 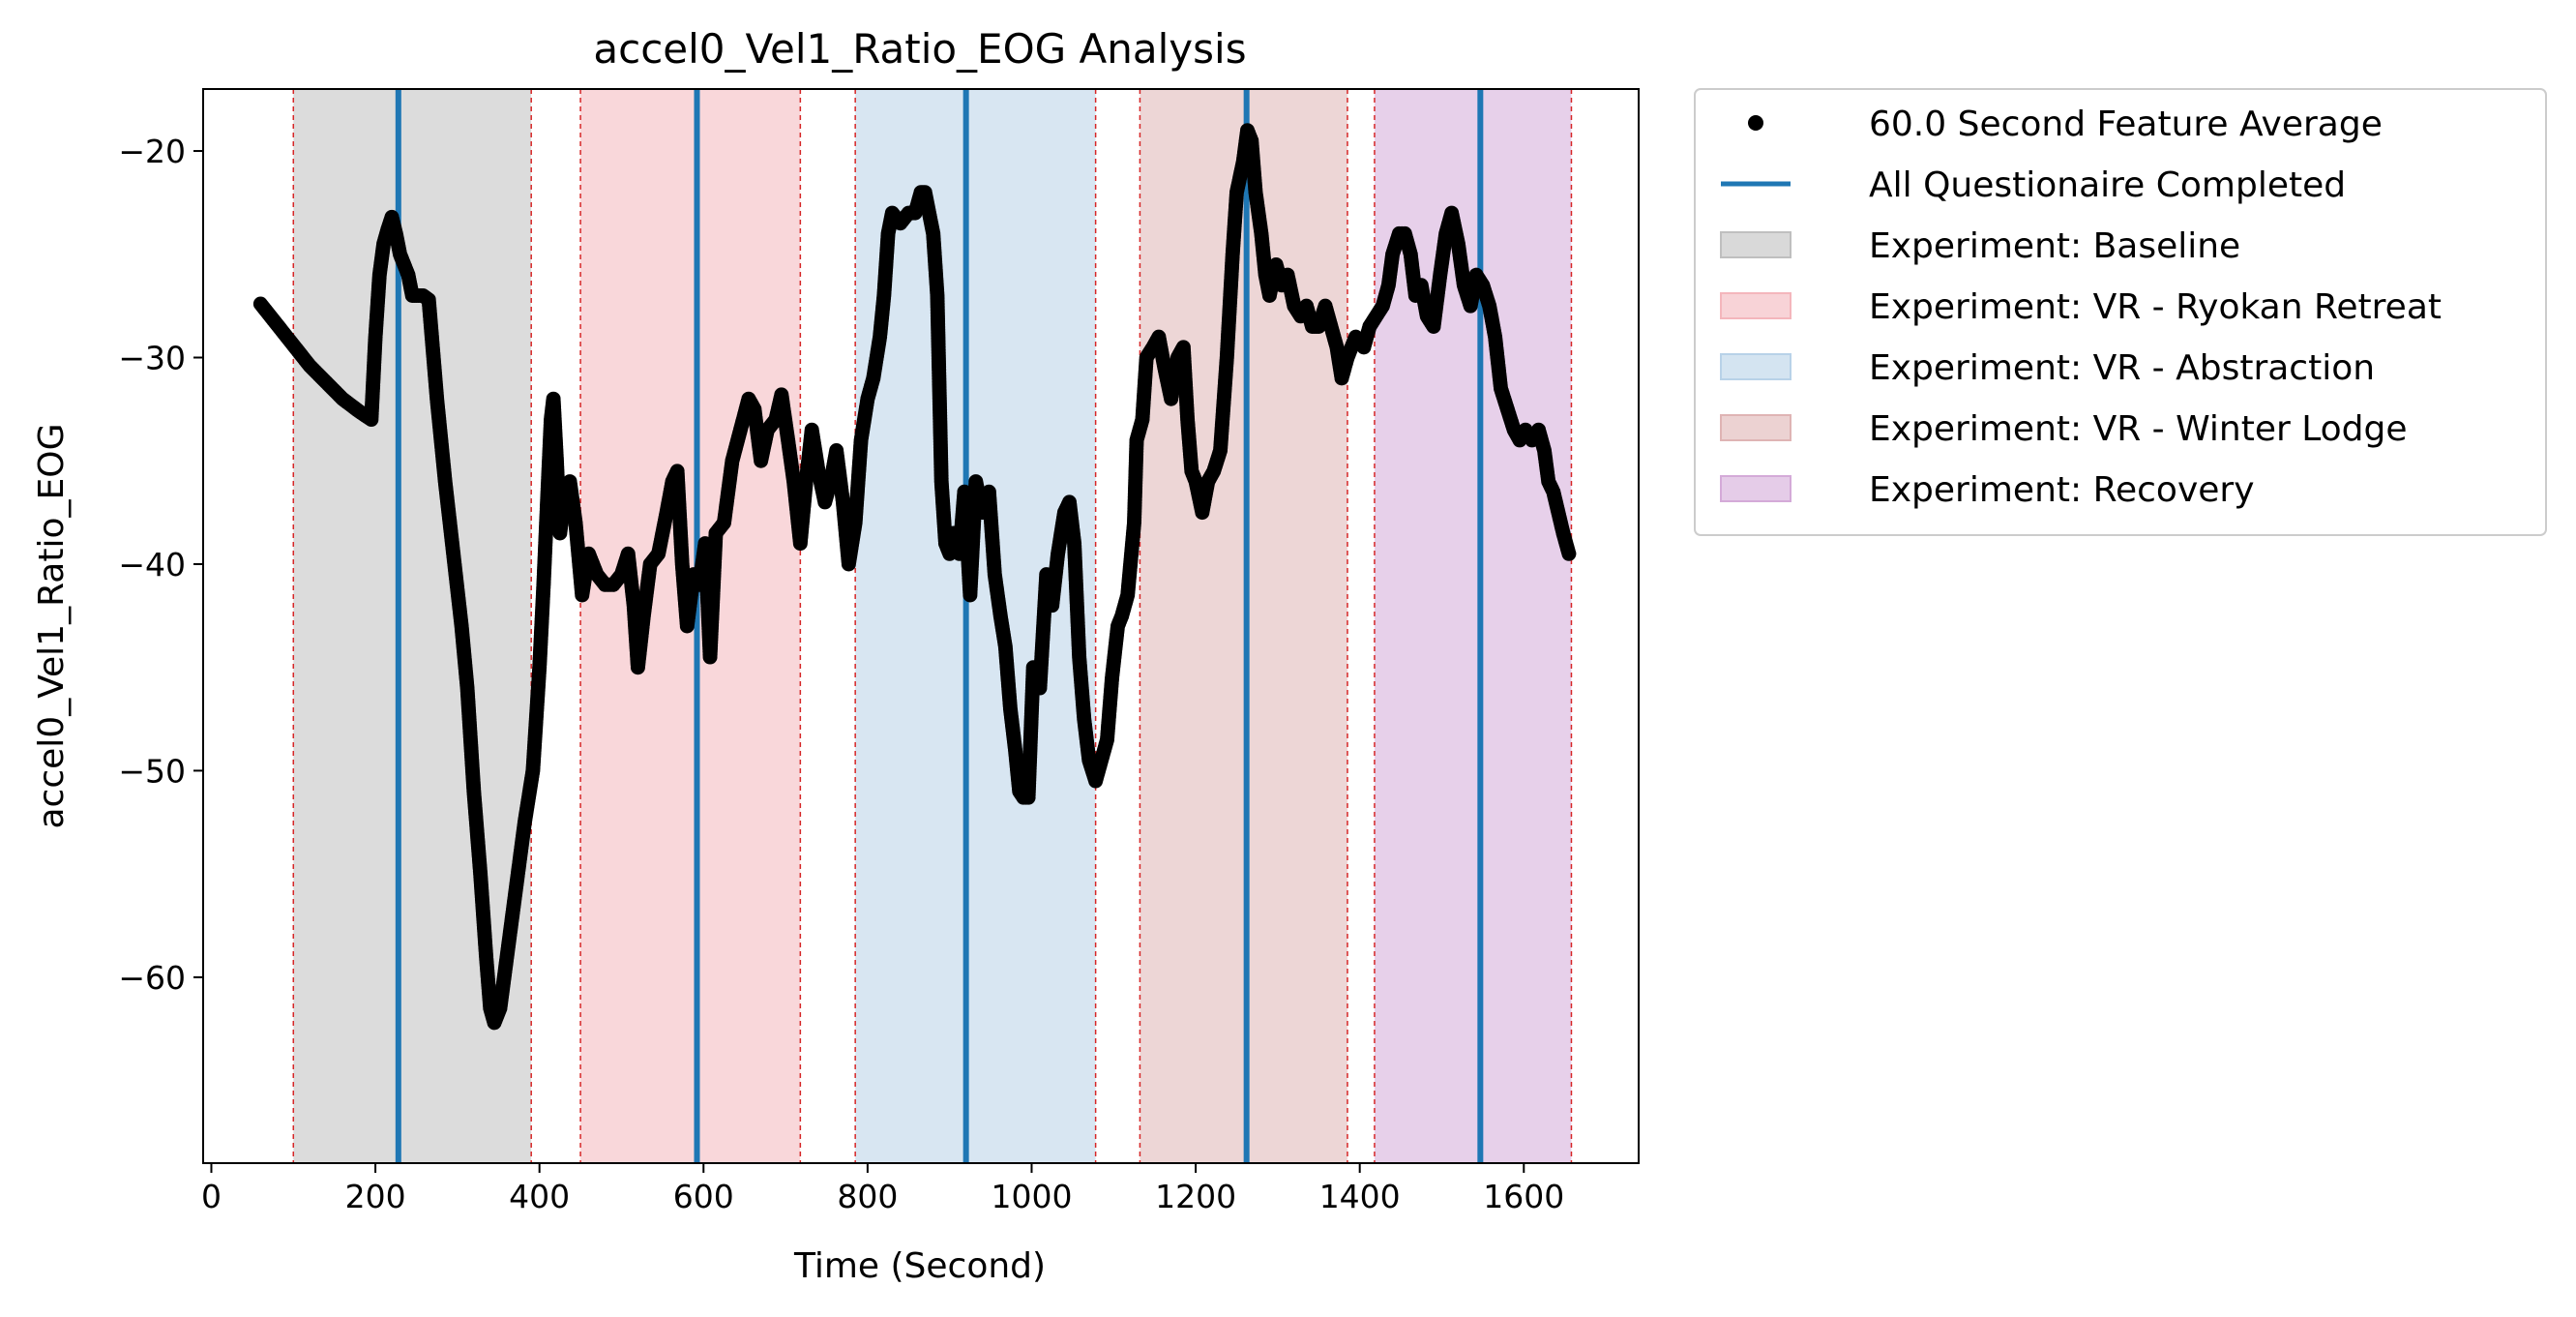 What do you see at coordinates (152, 358) in the screenshot?
I see `y-tick-label-1: −30` at bounding box center [152, 358].